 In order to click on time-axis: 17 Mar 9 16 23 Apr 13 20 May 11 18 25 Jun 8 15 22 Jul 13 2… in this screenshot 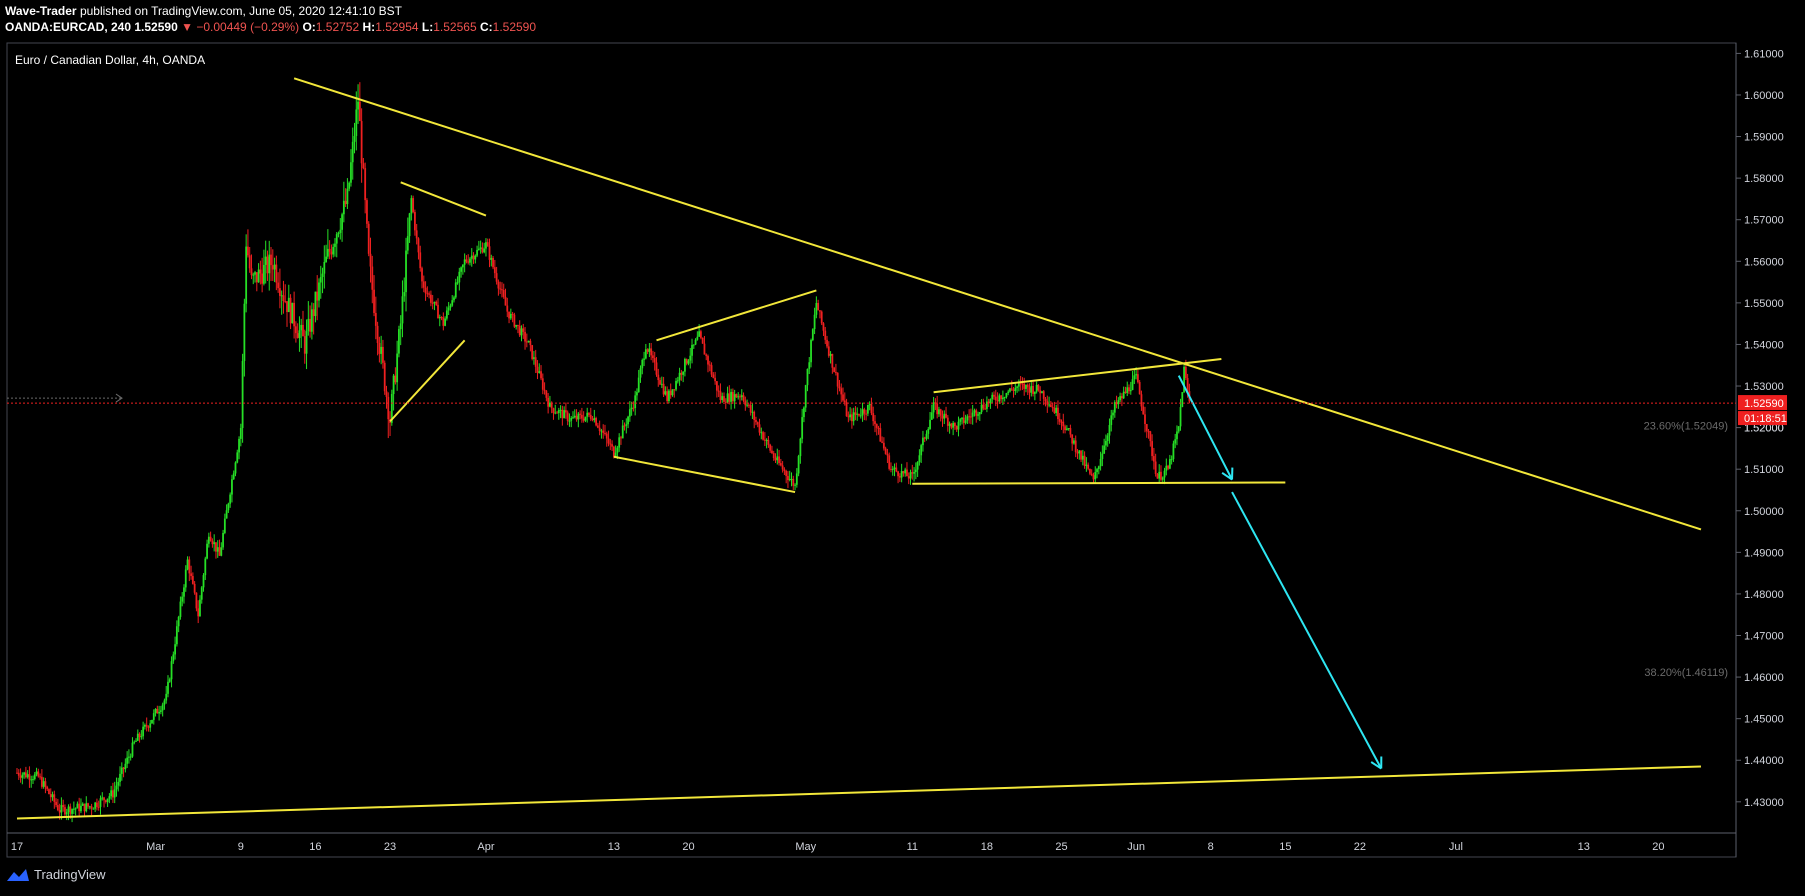, I will do `click(838, 847)`.